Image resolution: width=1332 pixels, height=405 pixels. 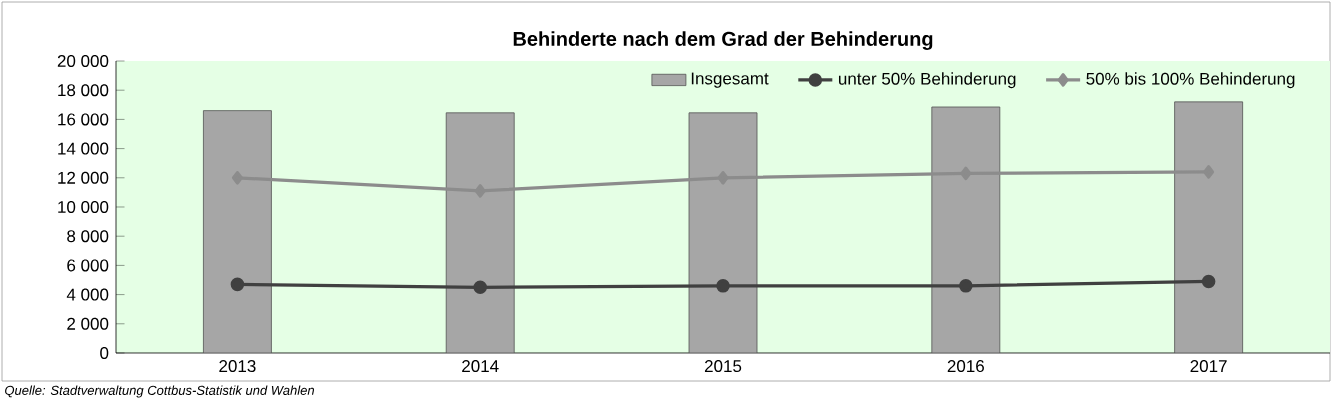 What do you see at coordinates (1208, 366) in the screenshot?
I see `x-tick-label: 2017` at bounding box center [1208, 366].